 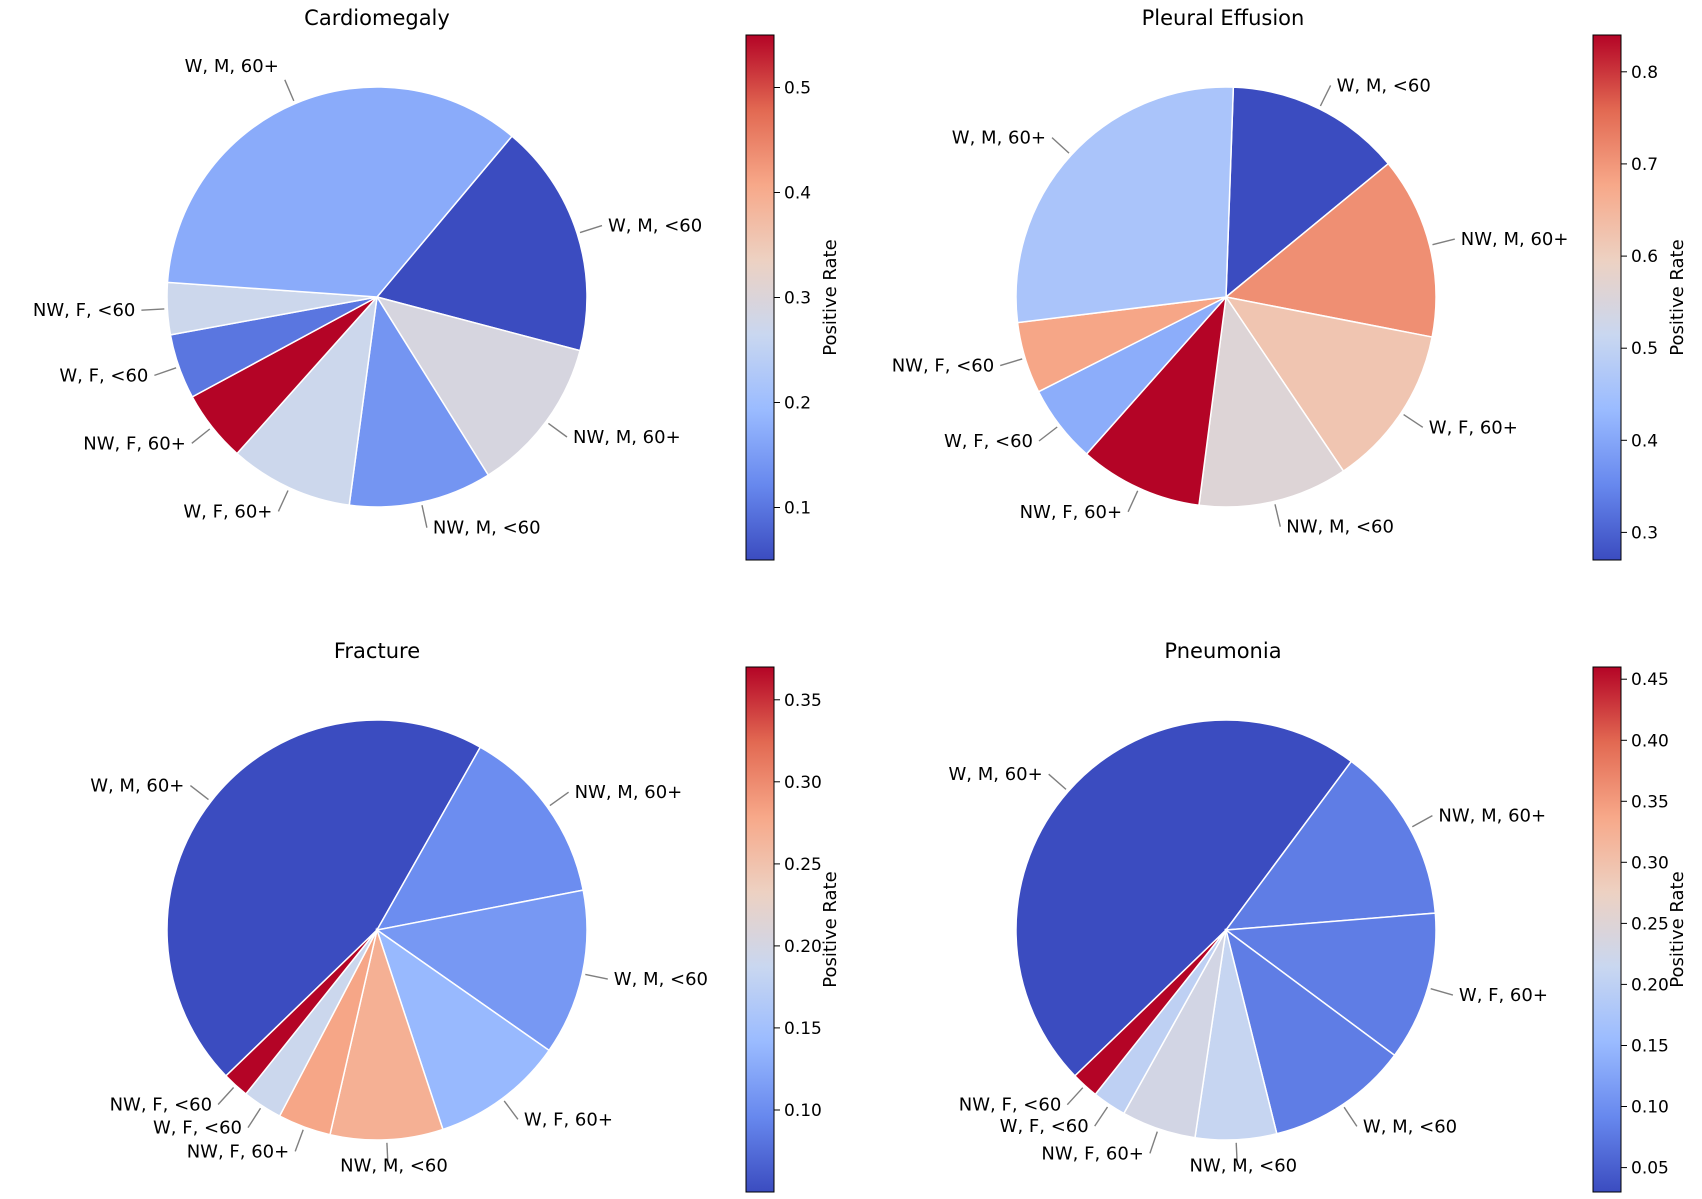 I want to click on colorbar-tick-label: 0.6, so click(x=1644, y=257).